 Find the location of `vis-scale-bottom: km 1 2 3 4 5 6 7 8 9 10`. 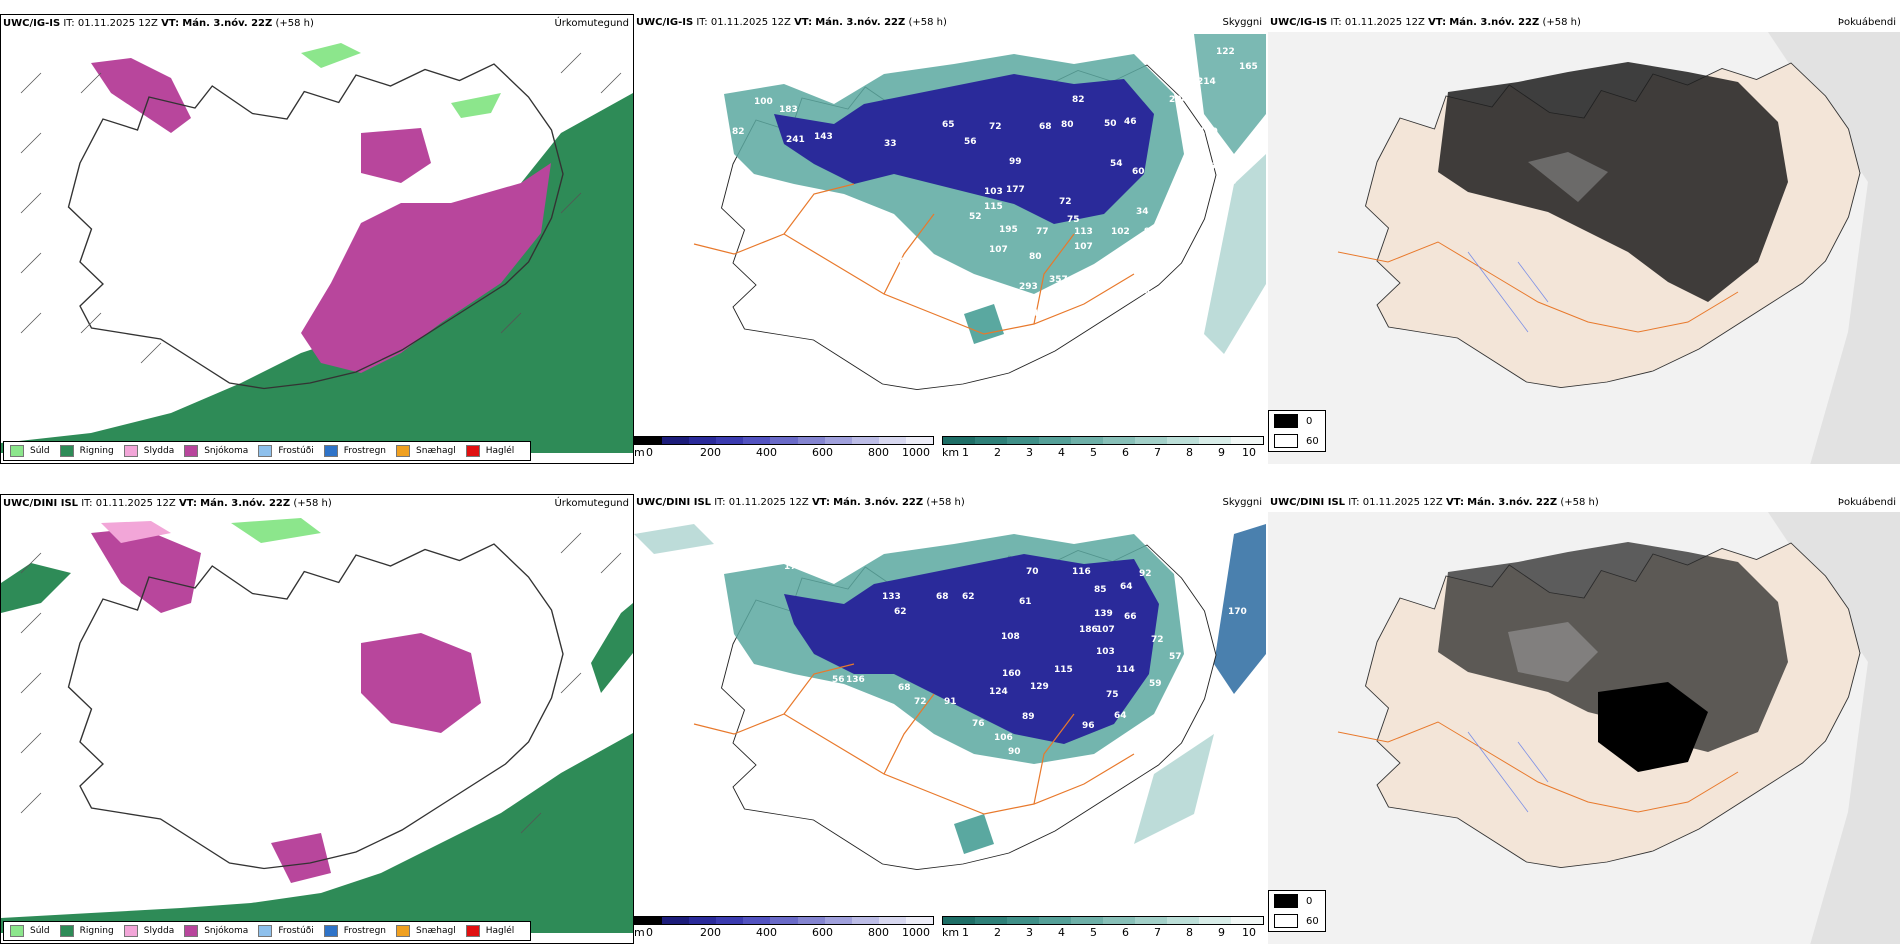

vis-scale-bottom: km 1 2 3 4 5 6 7 8 9 10 is located at coordinates (1103, 927).